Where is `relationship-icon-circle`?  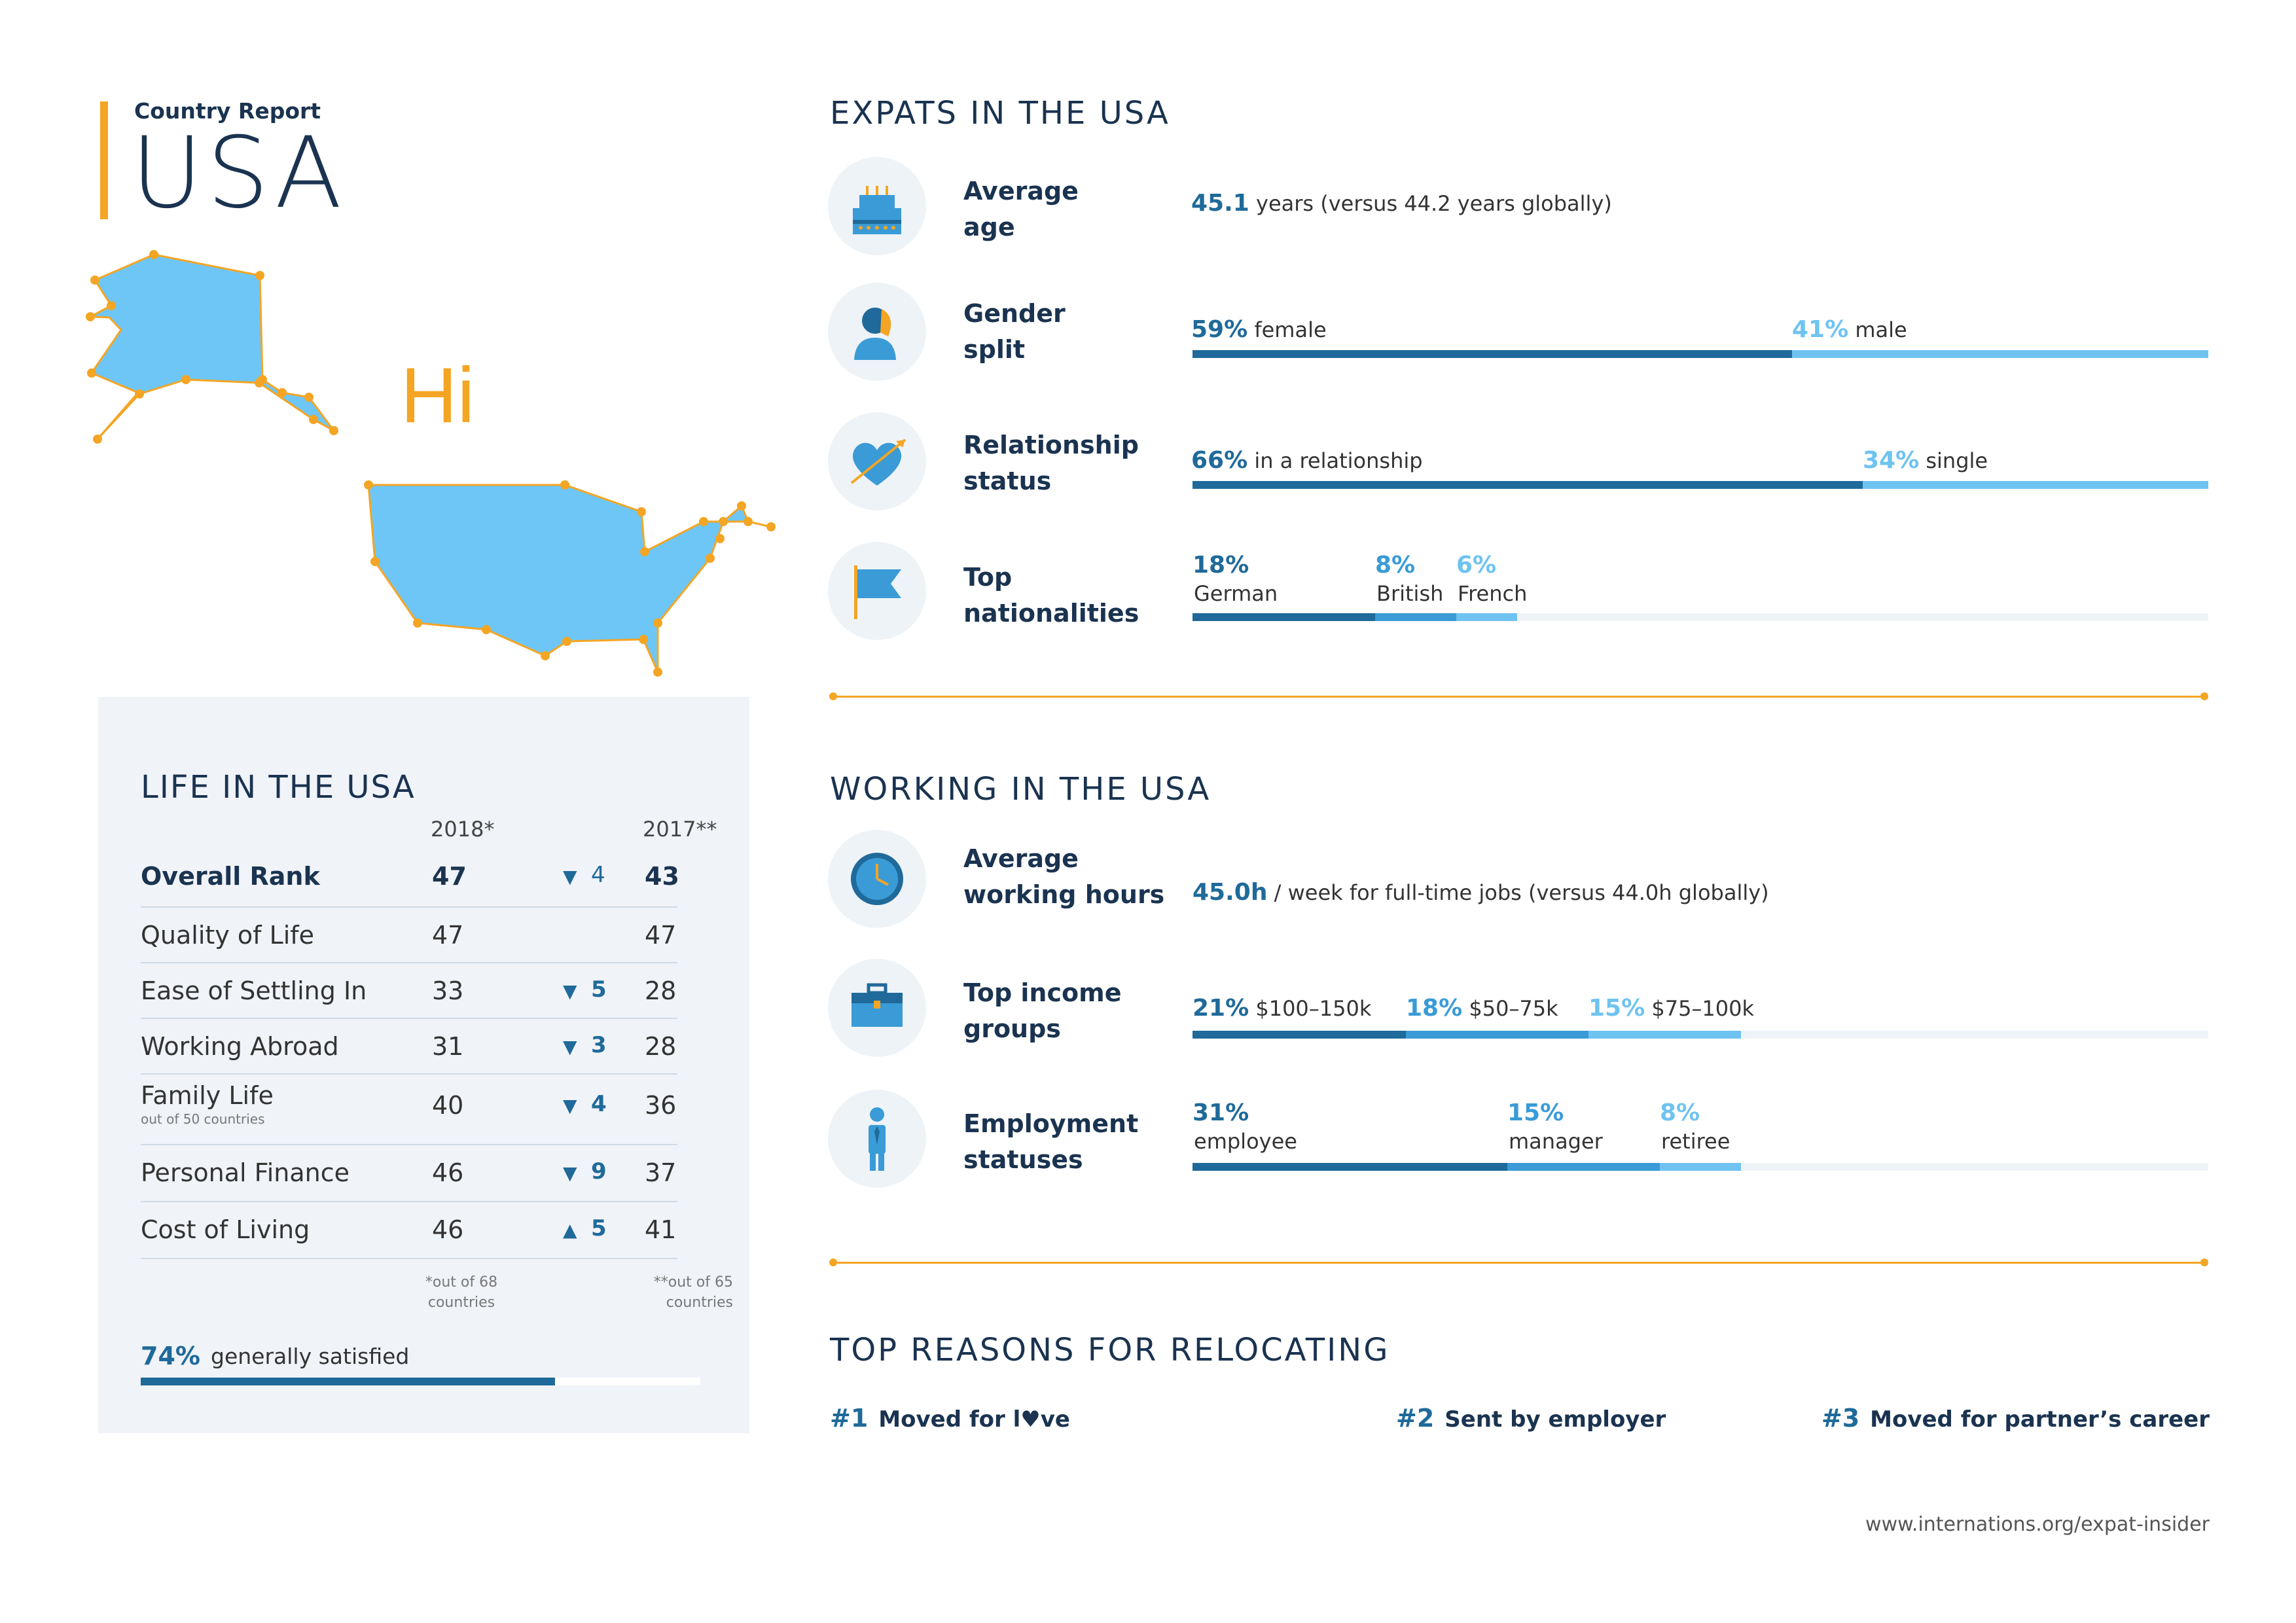
relationship-icon-circle is located at coordinates (877, 461).